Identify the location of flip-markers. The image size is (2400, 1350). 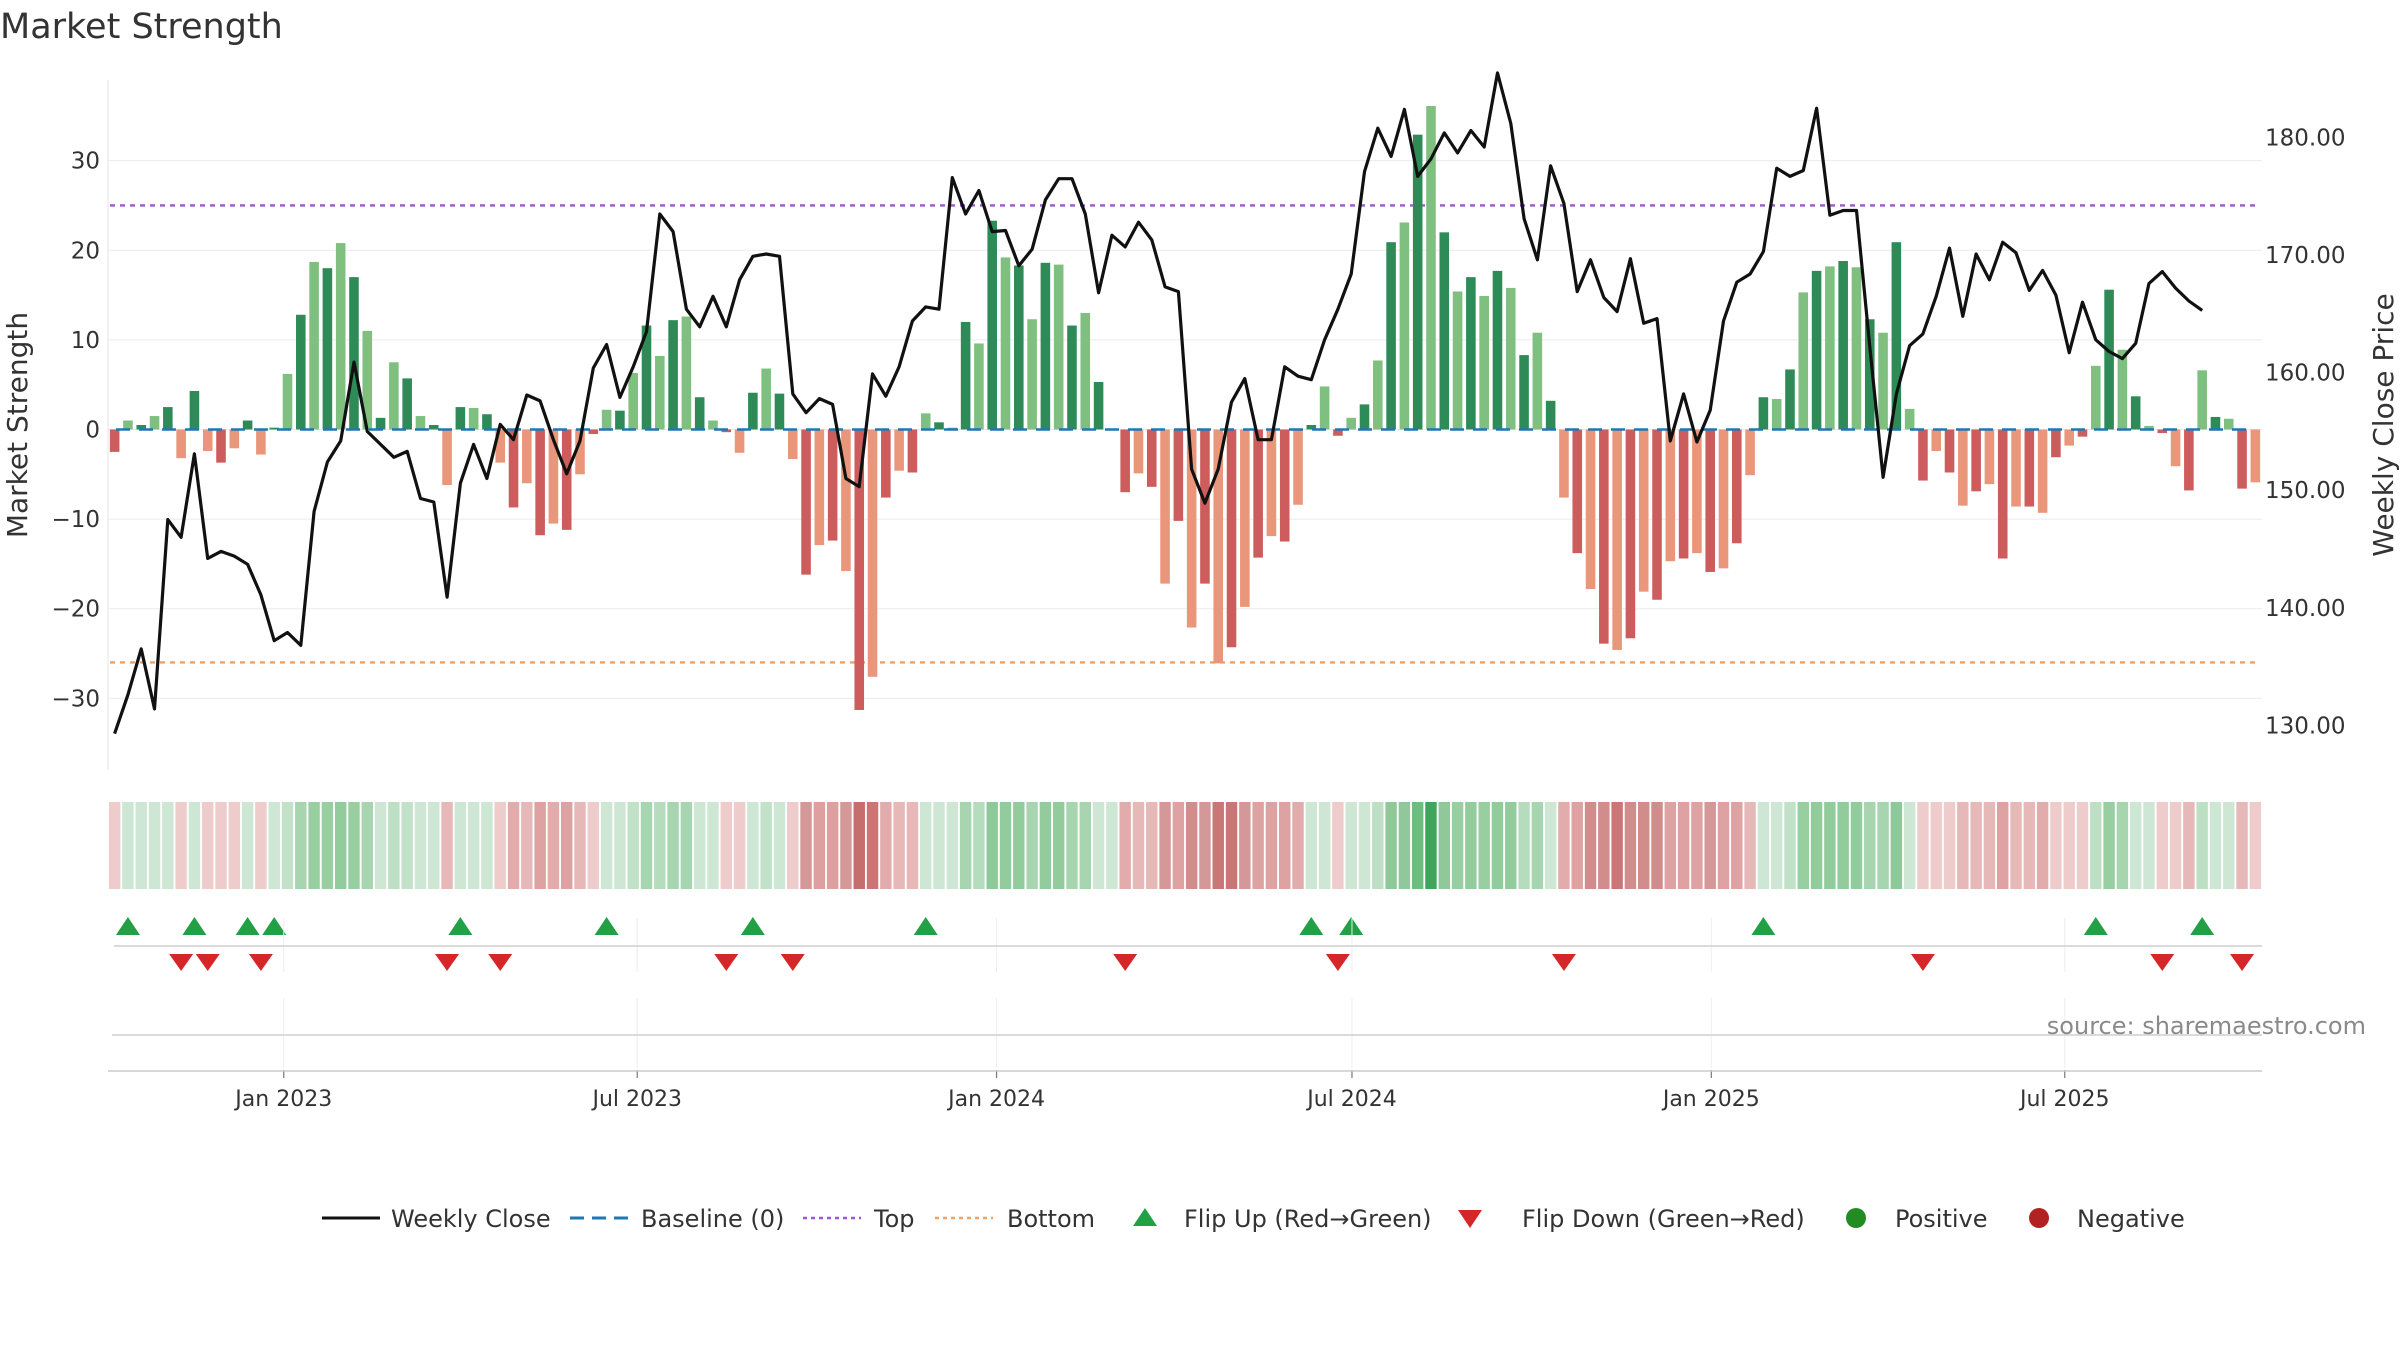
(1185, 944).